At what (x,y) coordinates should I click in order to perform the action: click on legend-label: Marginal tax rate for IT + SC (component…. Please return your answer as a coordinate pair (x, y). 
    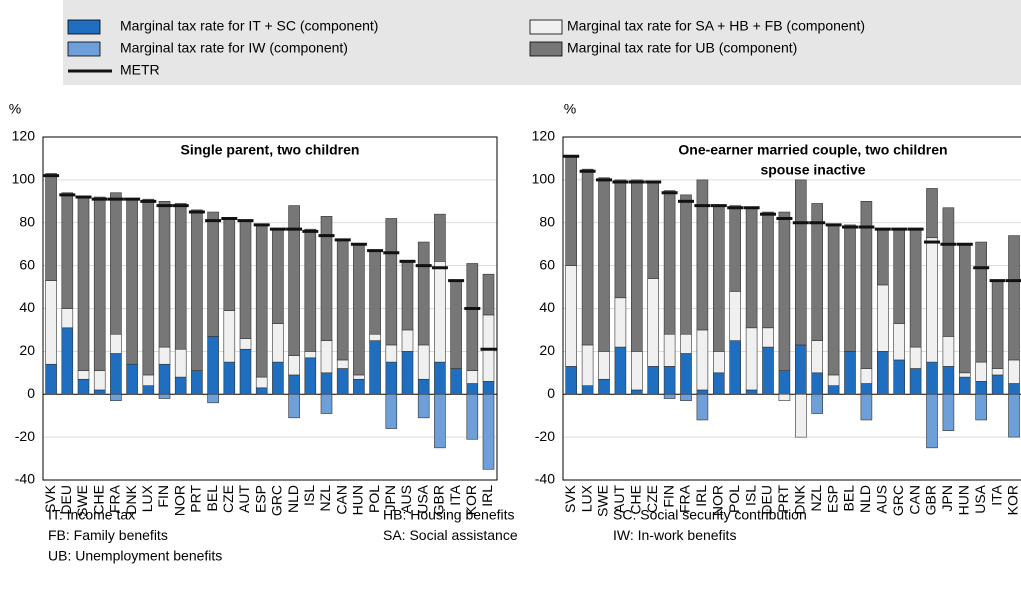
    Looking at the image, I should click on (249, 26).